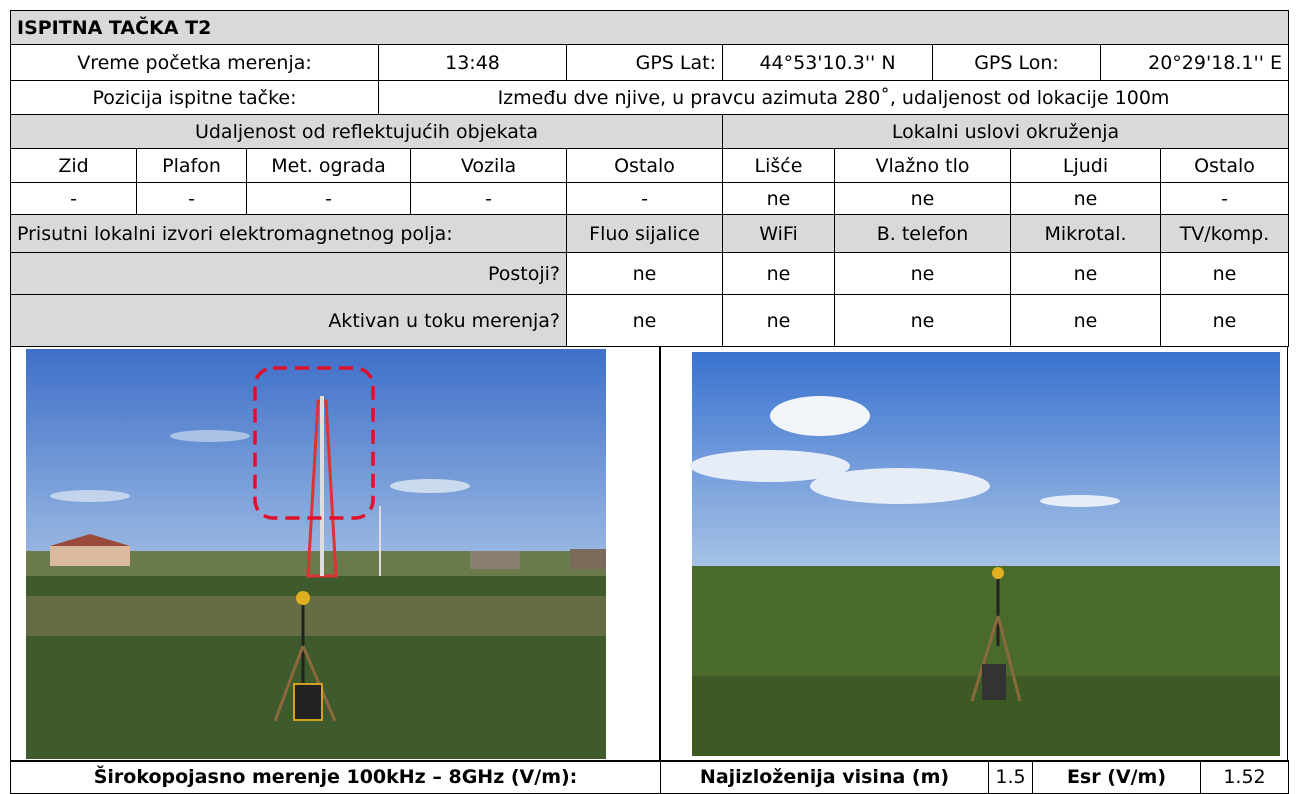 The height and width of the screenshot is (794, 1298). Describe the element at coordinates (472, 62) in the screenshot. I see `value: 13:48` at that location.